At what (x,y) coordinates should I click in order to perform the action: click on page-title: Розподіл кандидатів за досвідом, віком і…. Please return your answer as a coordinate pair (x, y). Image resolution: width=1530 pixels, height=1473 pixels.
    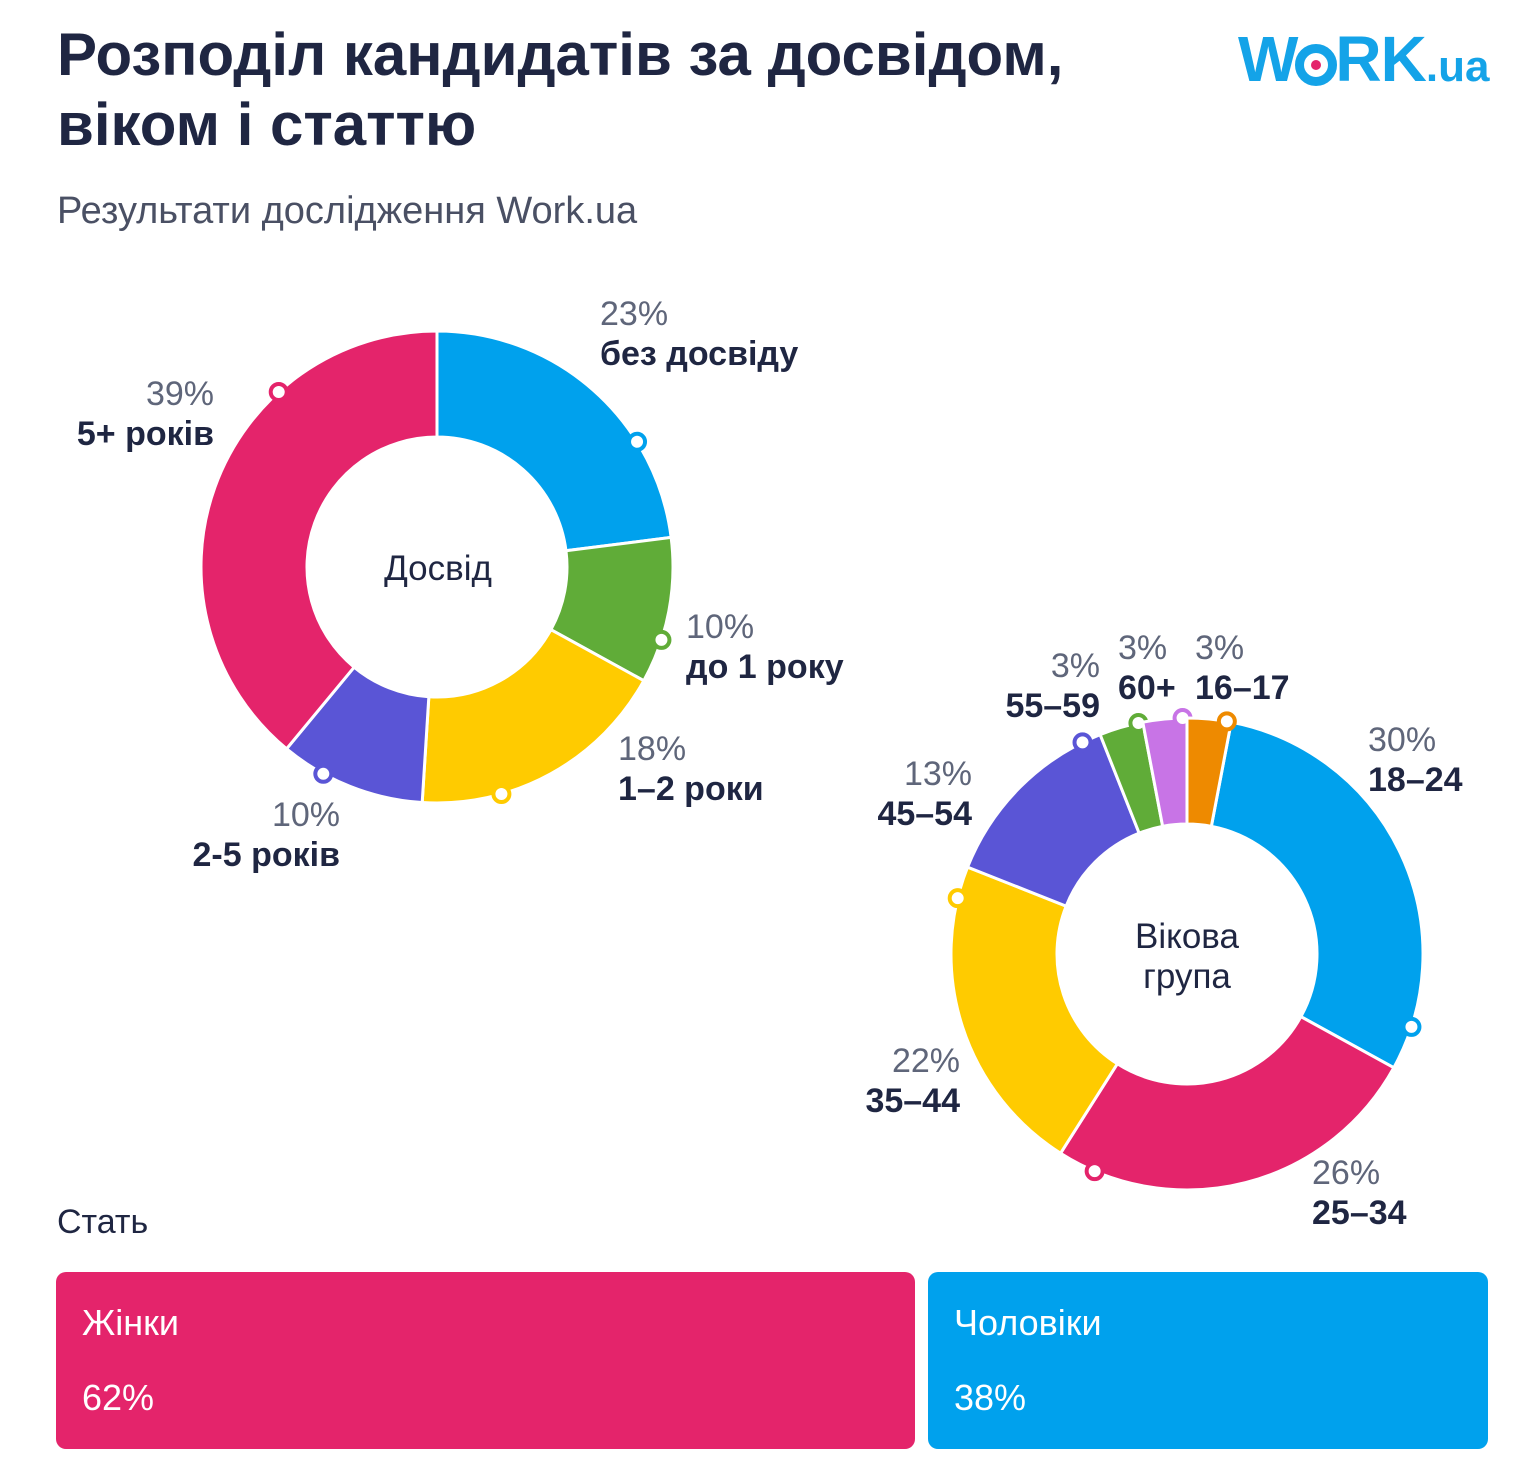
    Looking at the image, I should click on (560, 90).